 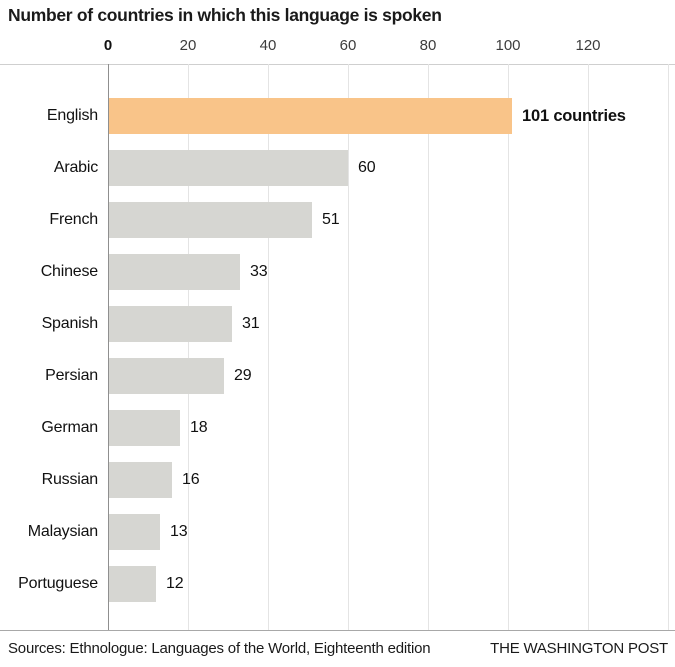 I want to click on category-label: Russian, so click(x=70, y=479).